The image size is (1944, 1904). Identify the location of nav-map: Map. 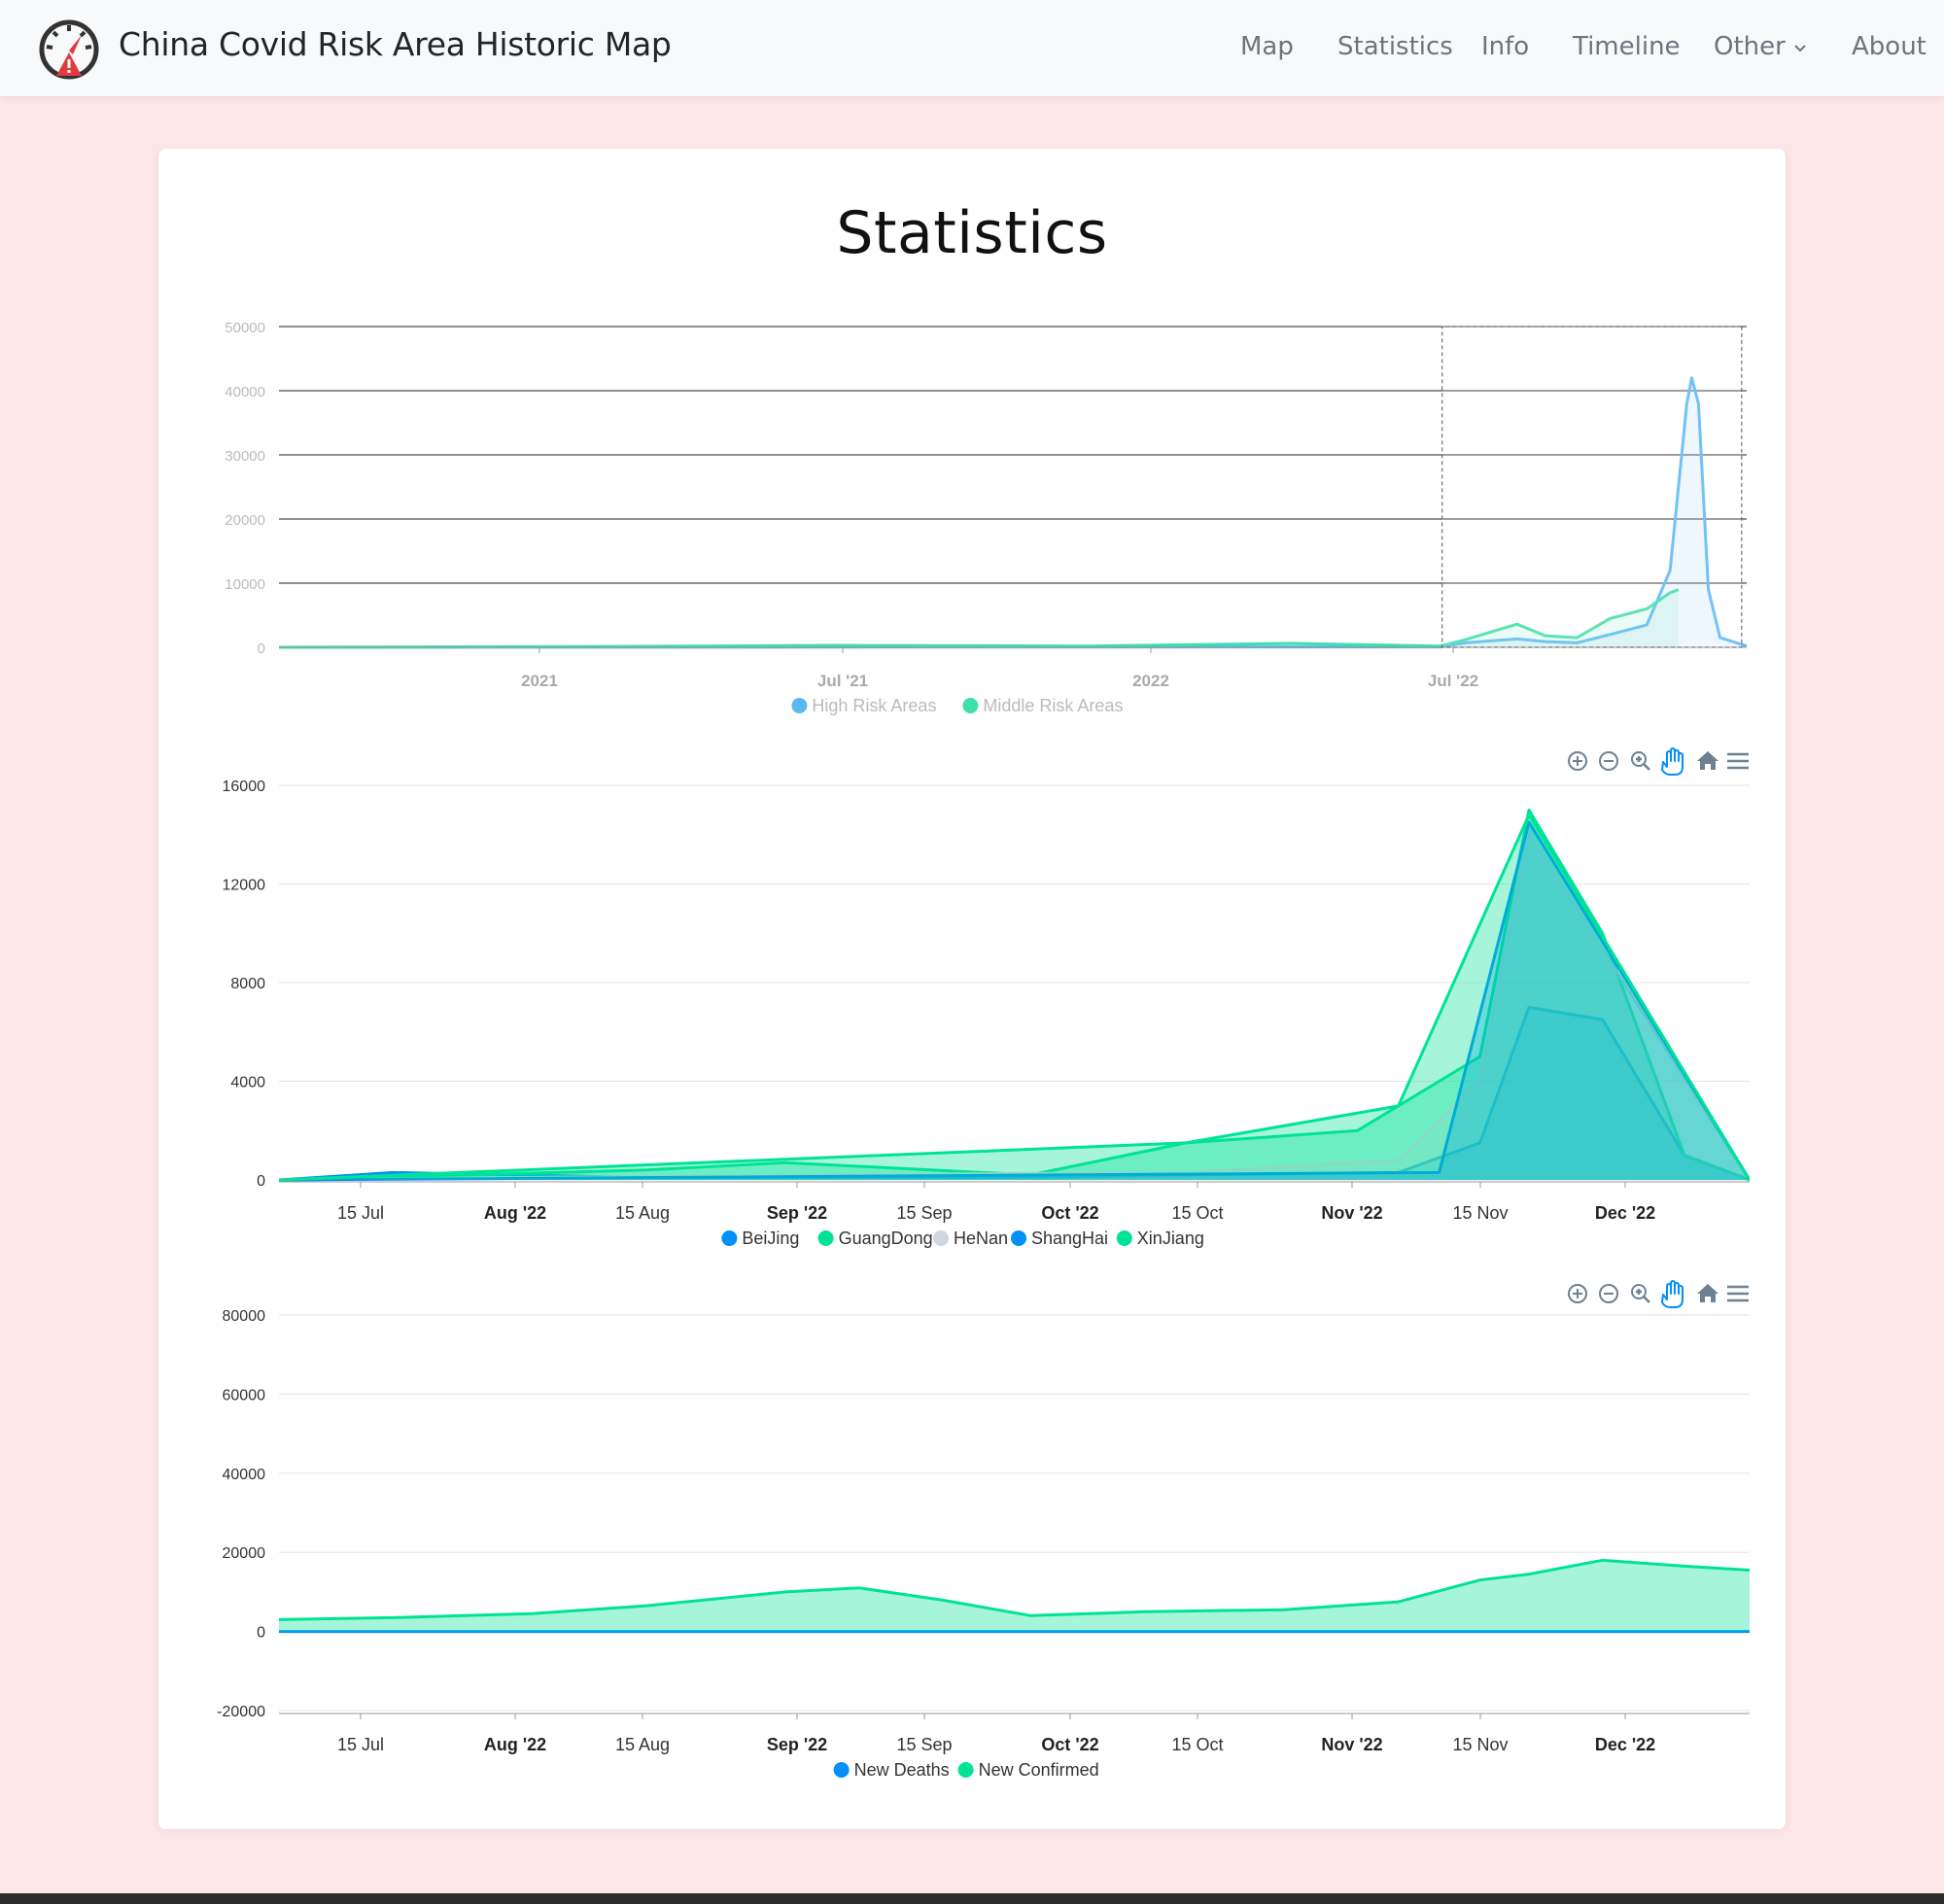
(1267, 46).